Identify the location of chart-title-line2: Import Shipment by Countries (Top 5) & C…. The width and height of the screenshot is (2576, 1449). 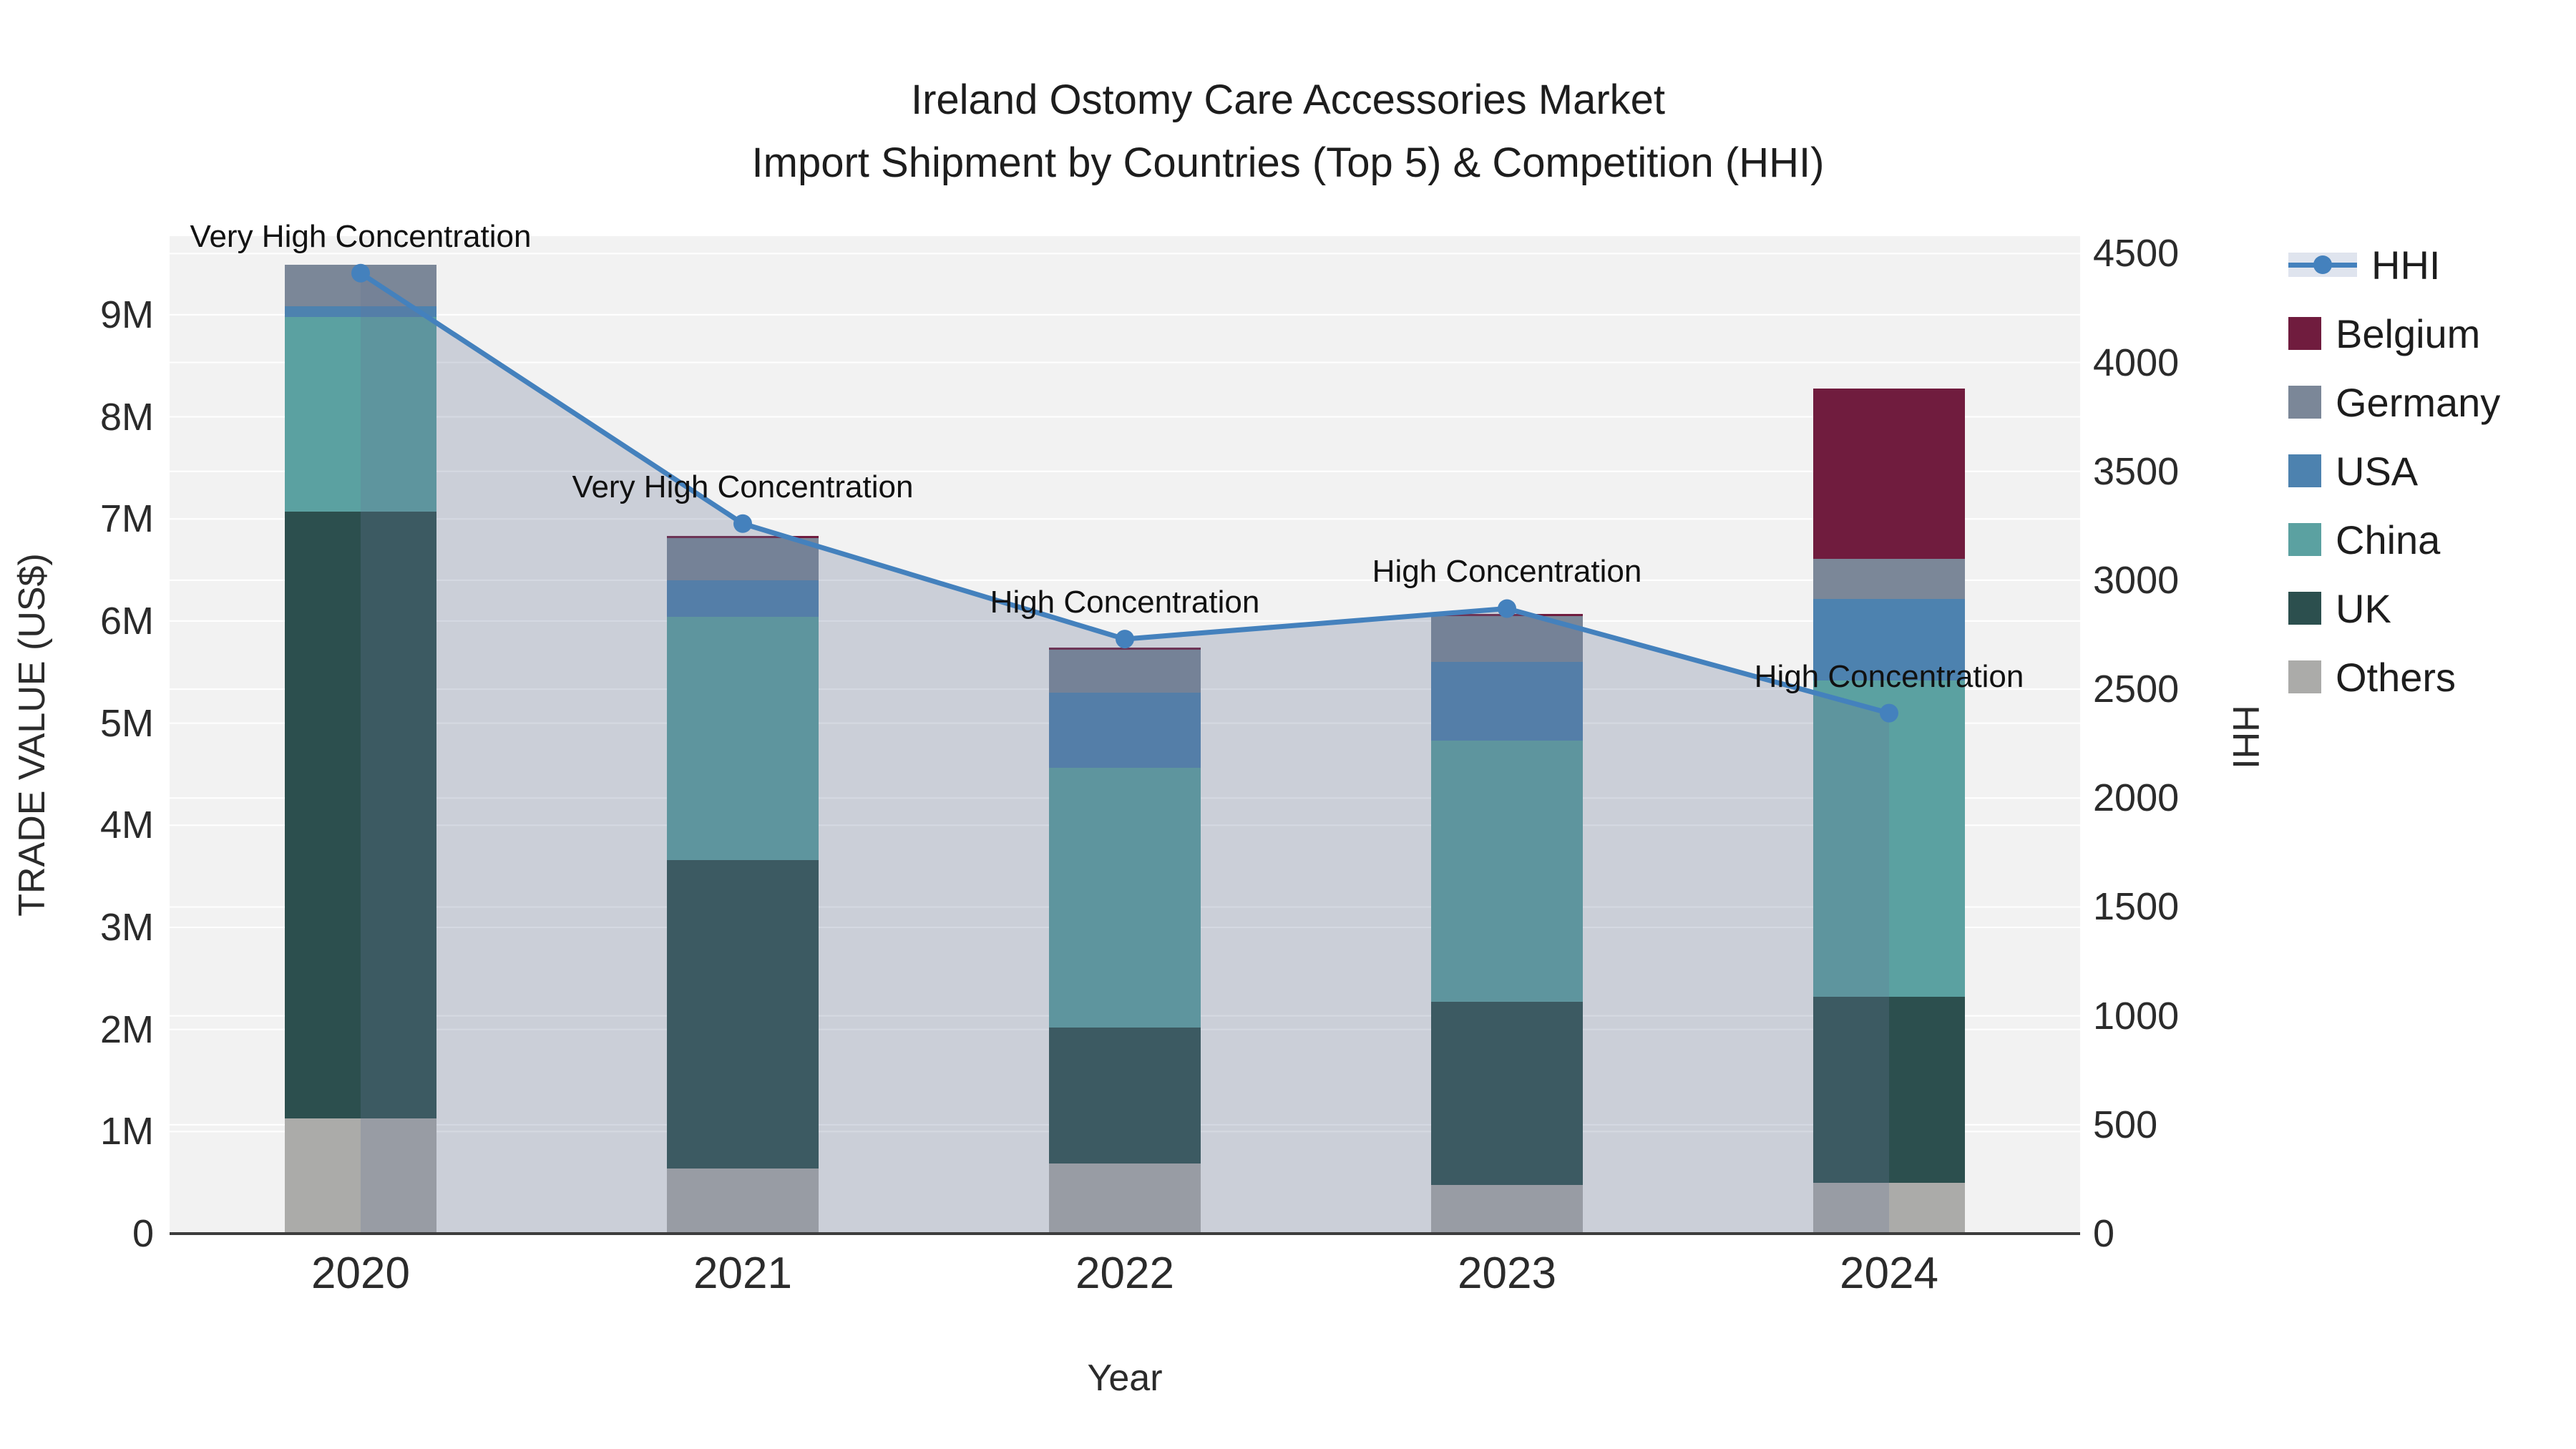
(1288, 163).